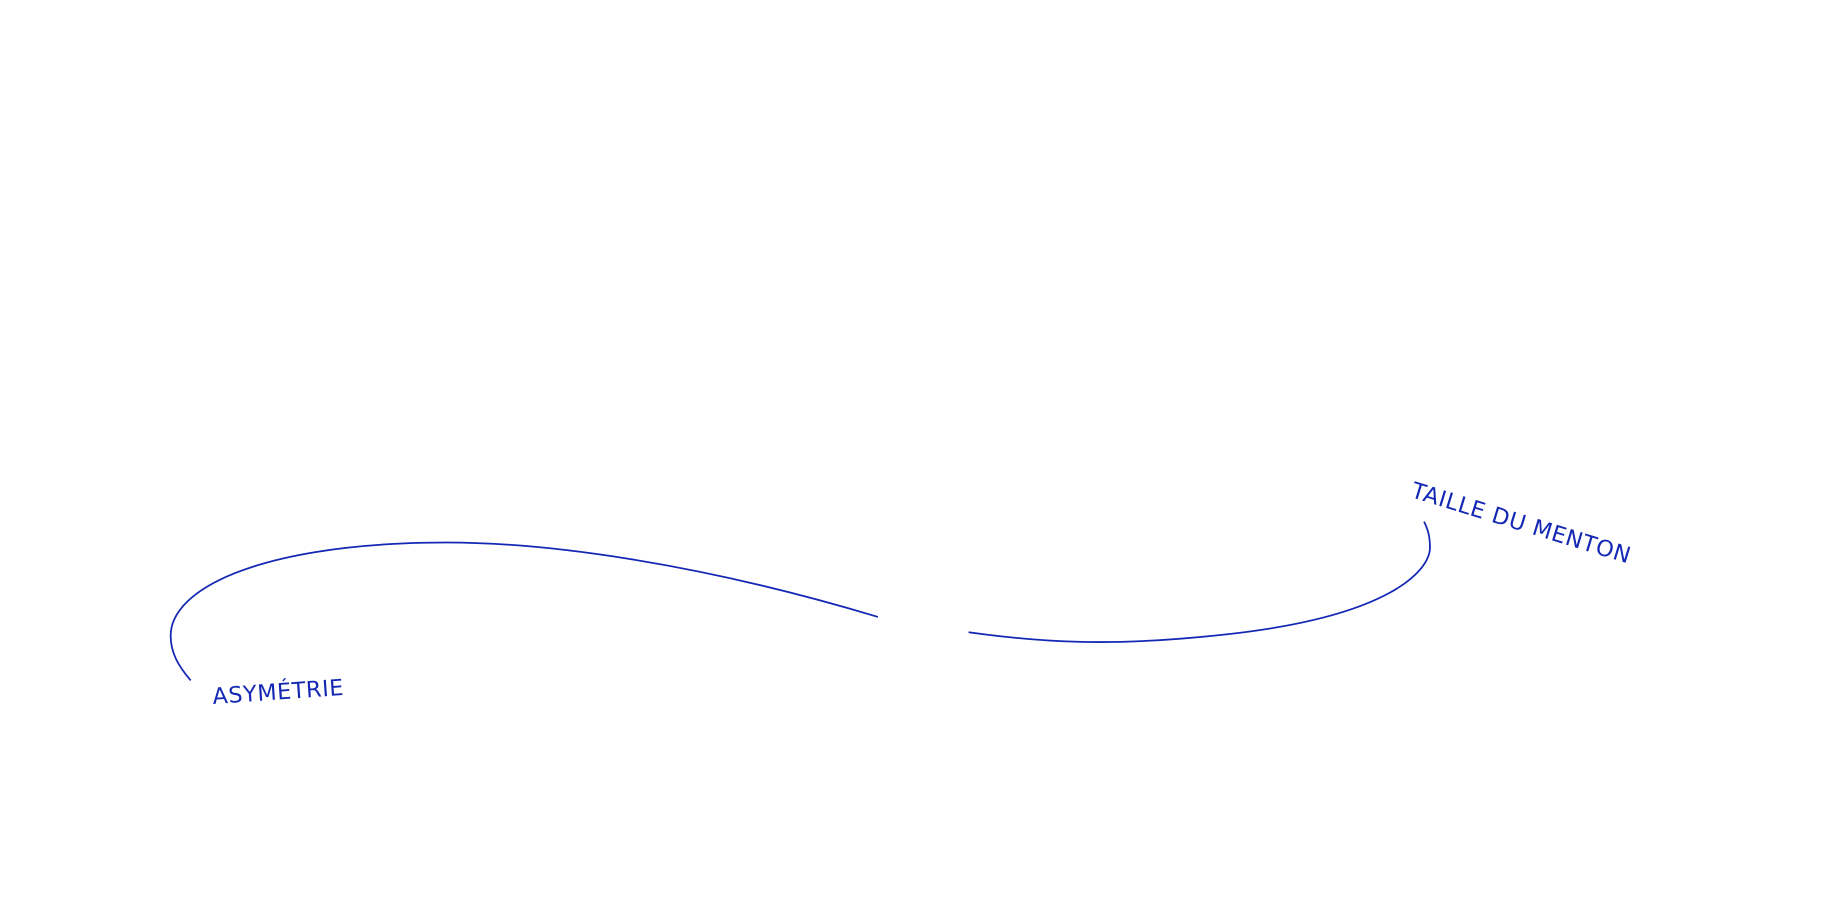 This screenshot has height=922, width=1836. What do you see at coordinates (277, 691) in the screenshot?
I see `annotation-label: ASYMÉTRIE` at bounding box center [277, 691].